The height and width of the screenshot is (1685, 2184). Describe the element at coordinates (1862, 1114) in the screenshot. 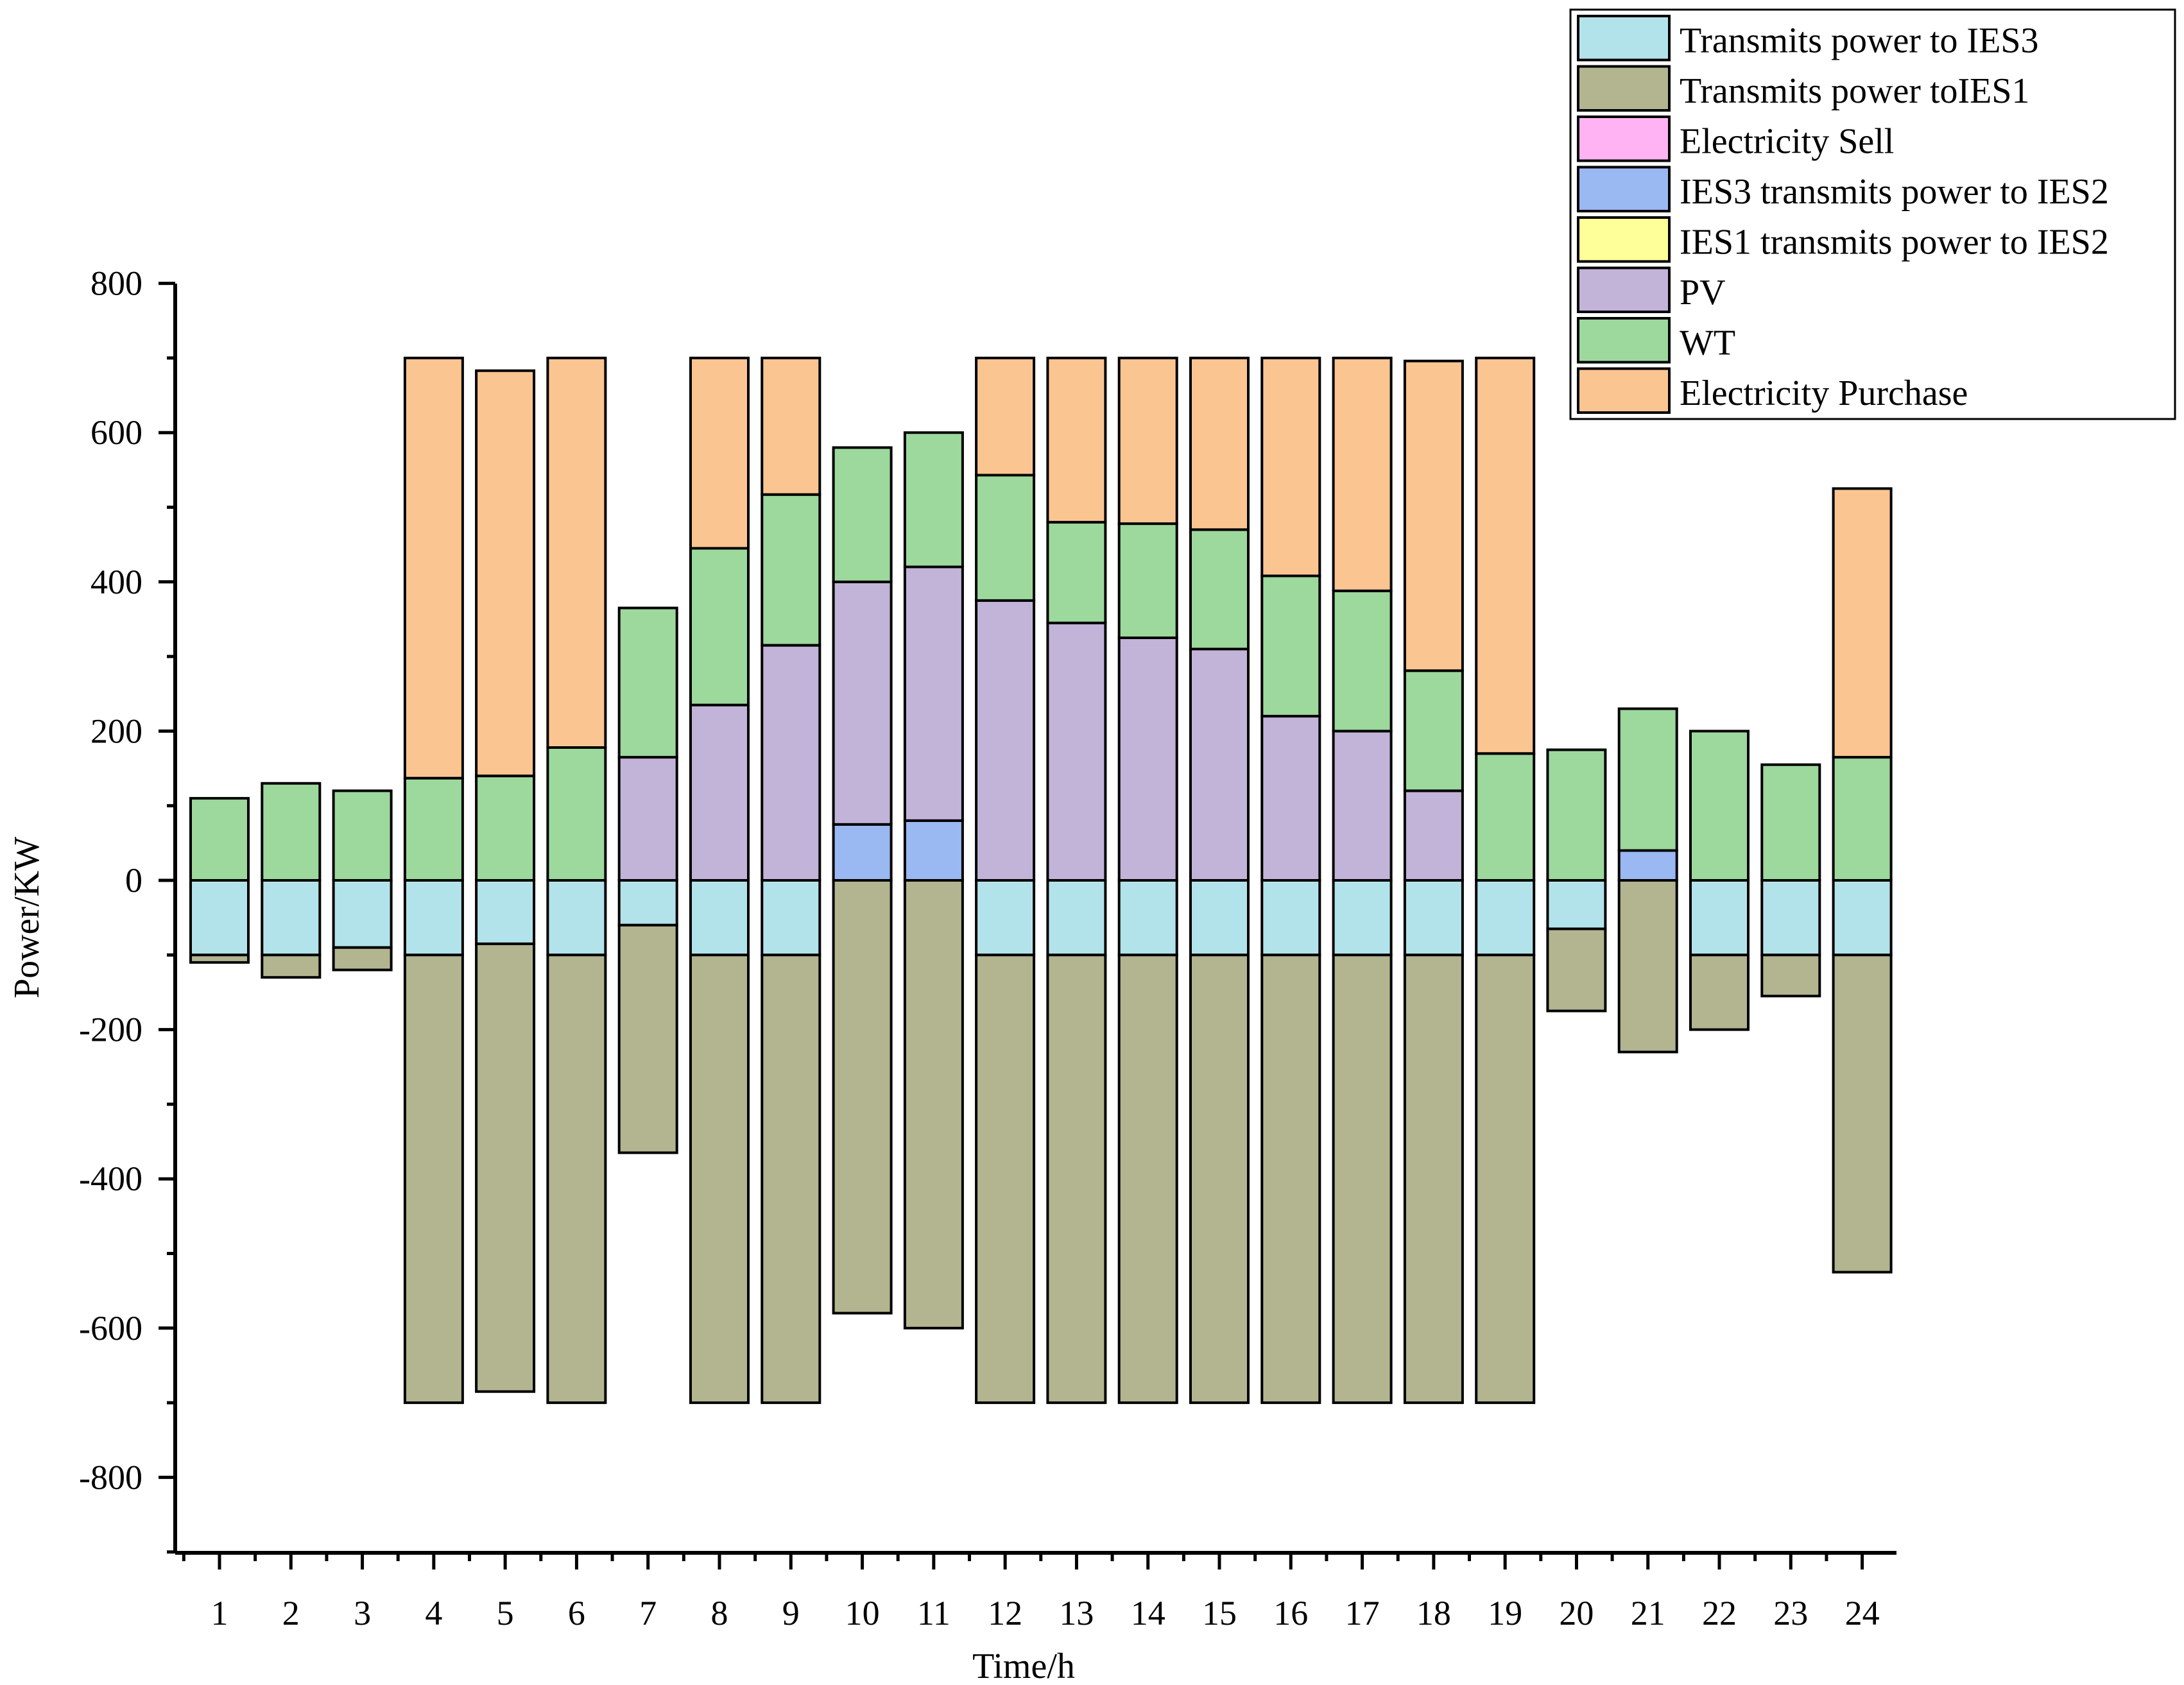

I see `bar-2-t24` at that location.